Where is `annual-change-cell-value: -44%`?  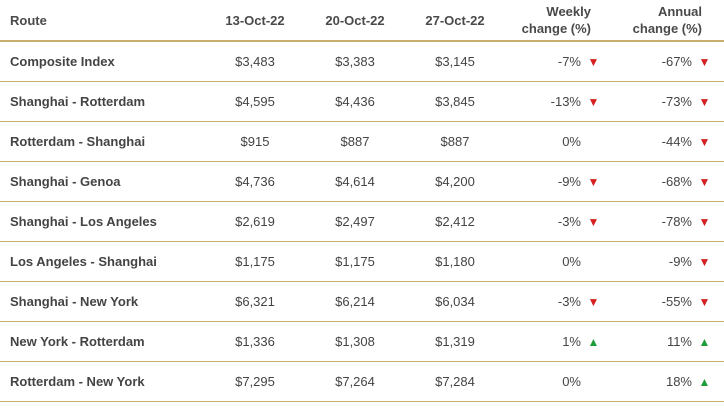 annual-change-cell-value: -44% is located at coordinates (676, 141).